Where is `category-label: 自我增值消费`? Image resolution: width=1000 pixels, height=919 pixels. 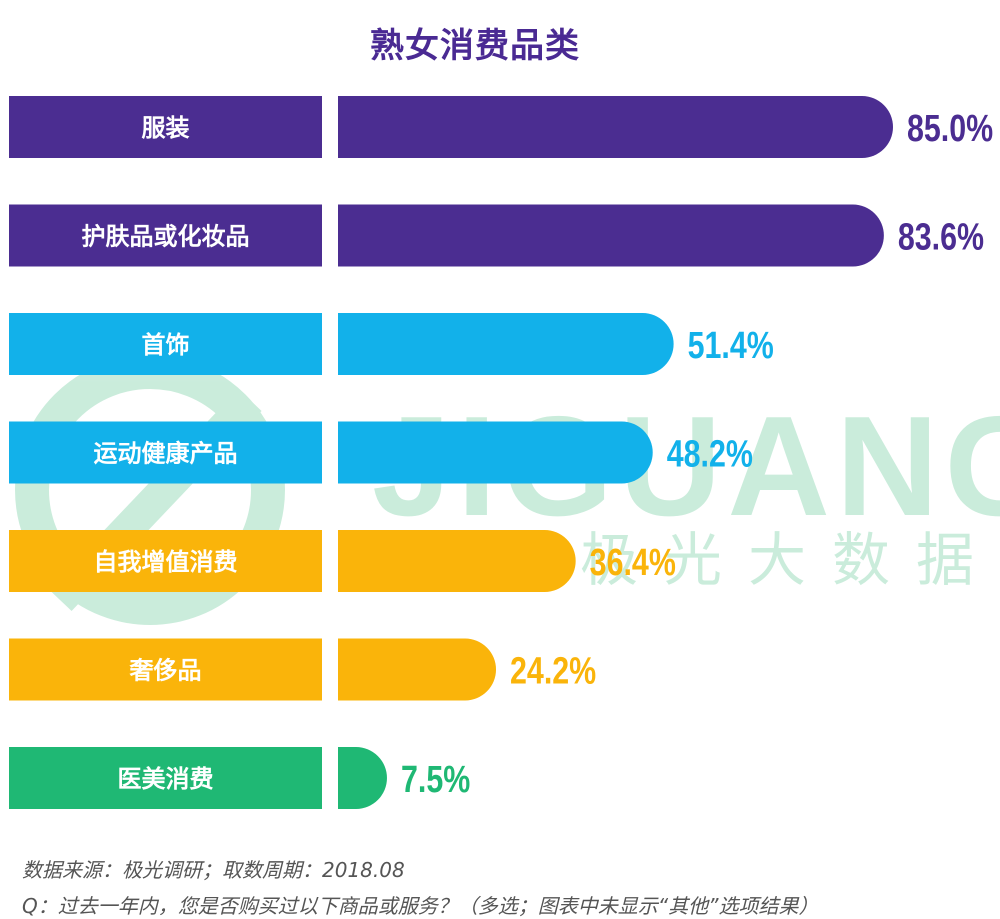 category-label: 自我增值消费 is located at coordinates (166, 562).